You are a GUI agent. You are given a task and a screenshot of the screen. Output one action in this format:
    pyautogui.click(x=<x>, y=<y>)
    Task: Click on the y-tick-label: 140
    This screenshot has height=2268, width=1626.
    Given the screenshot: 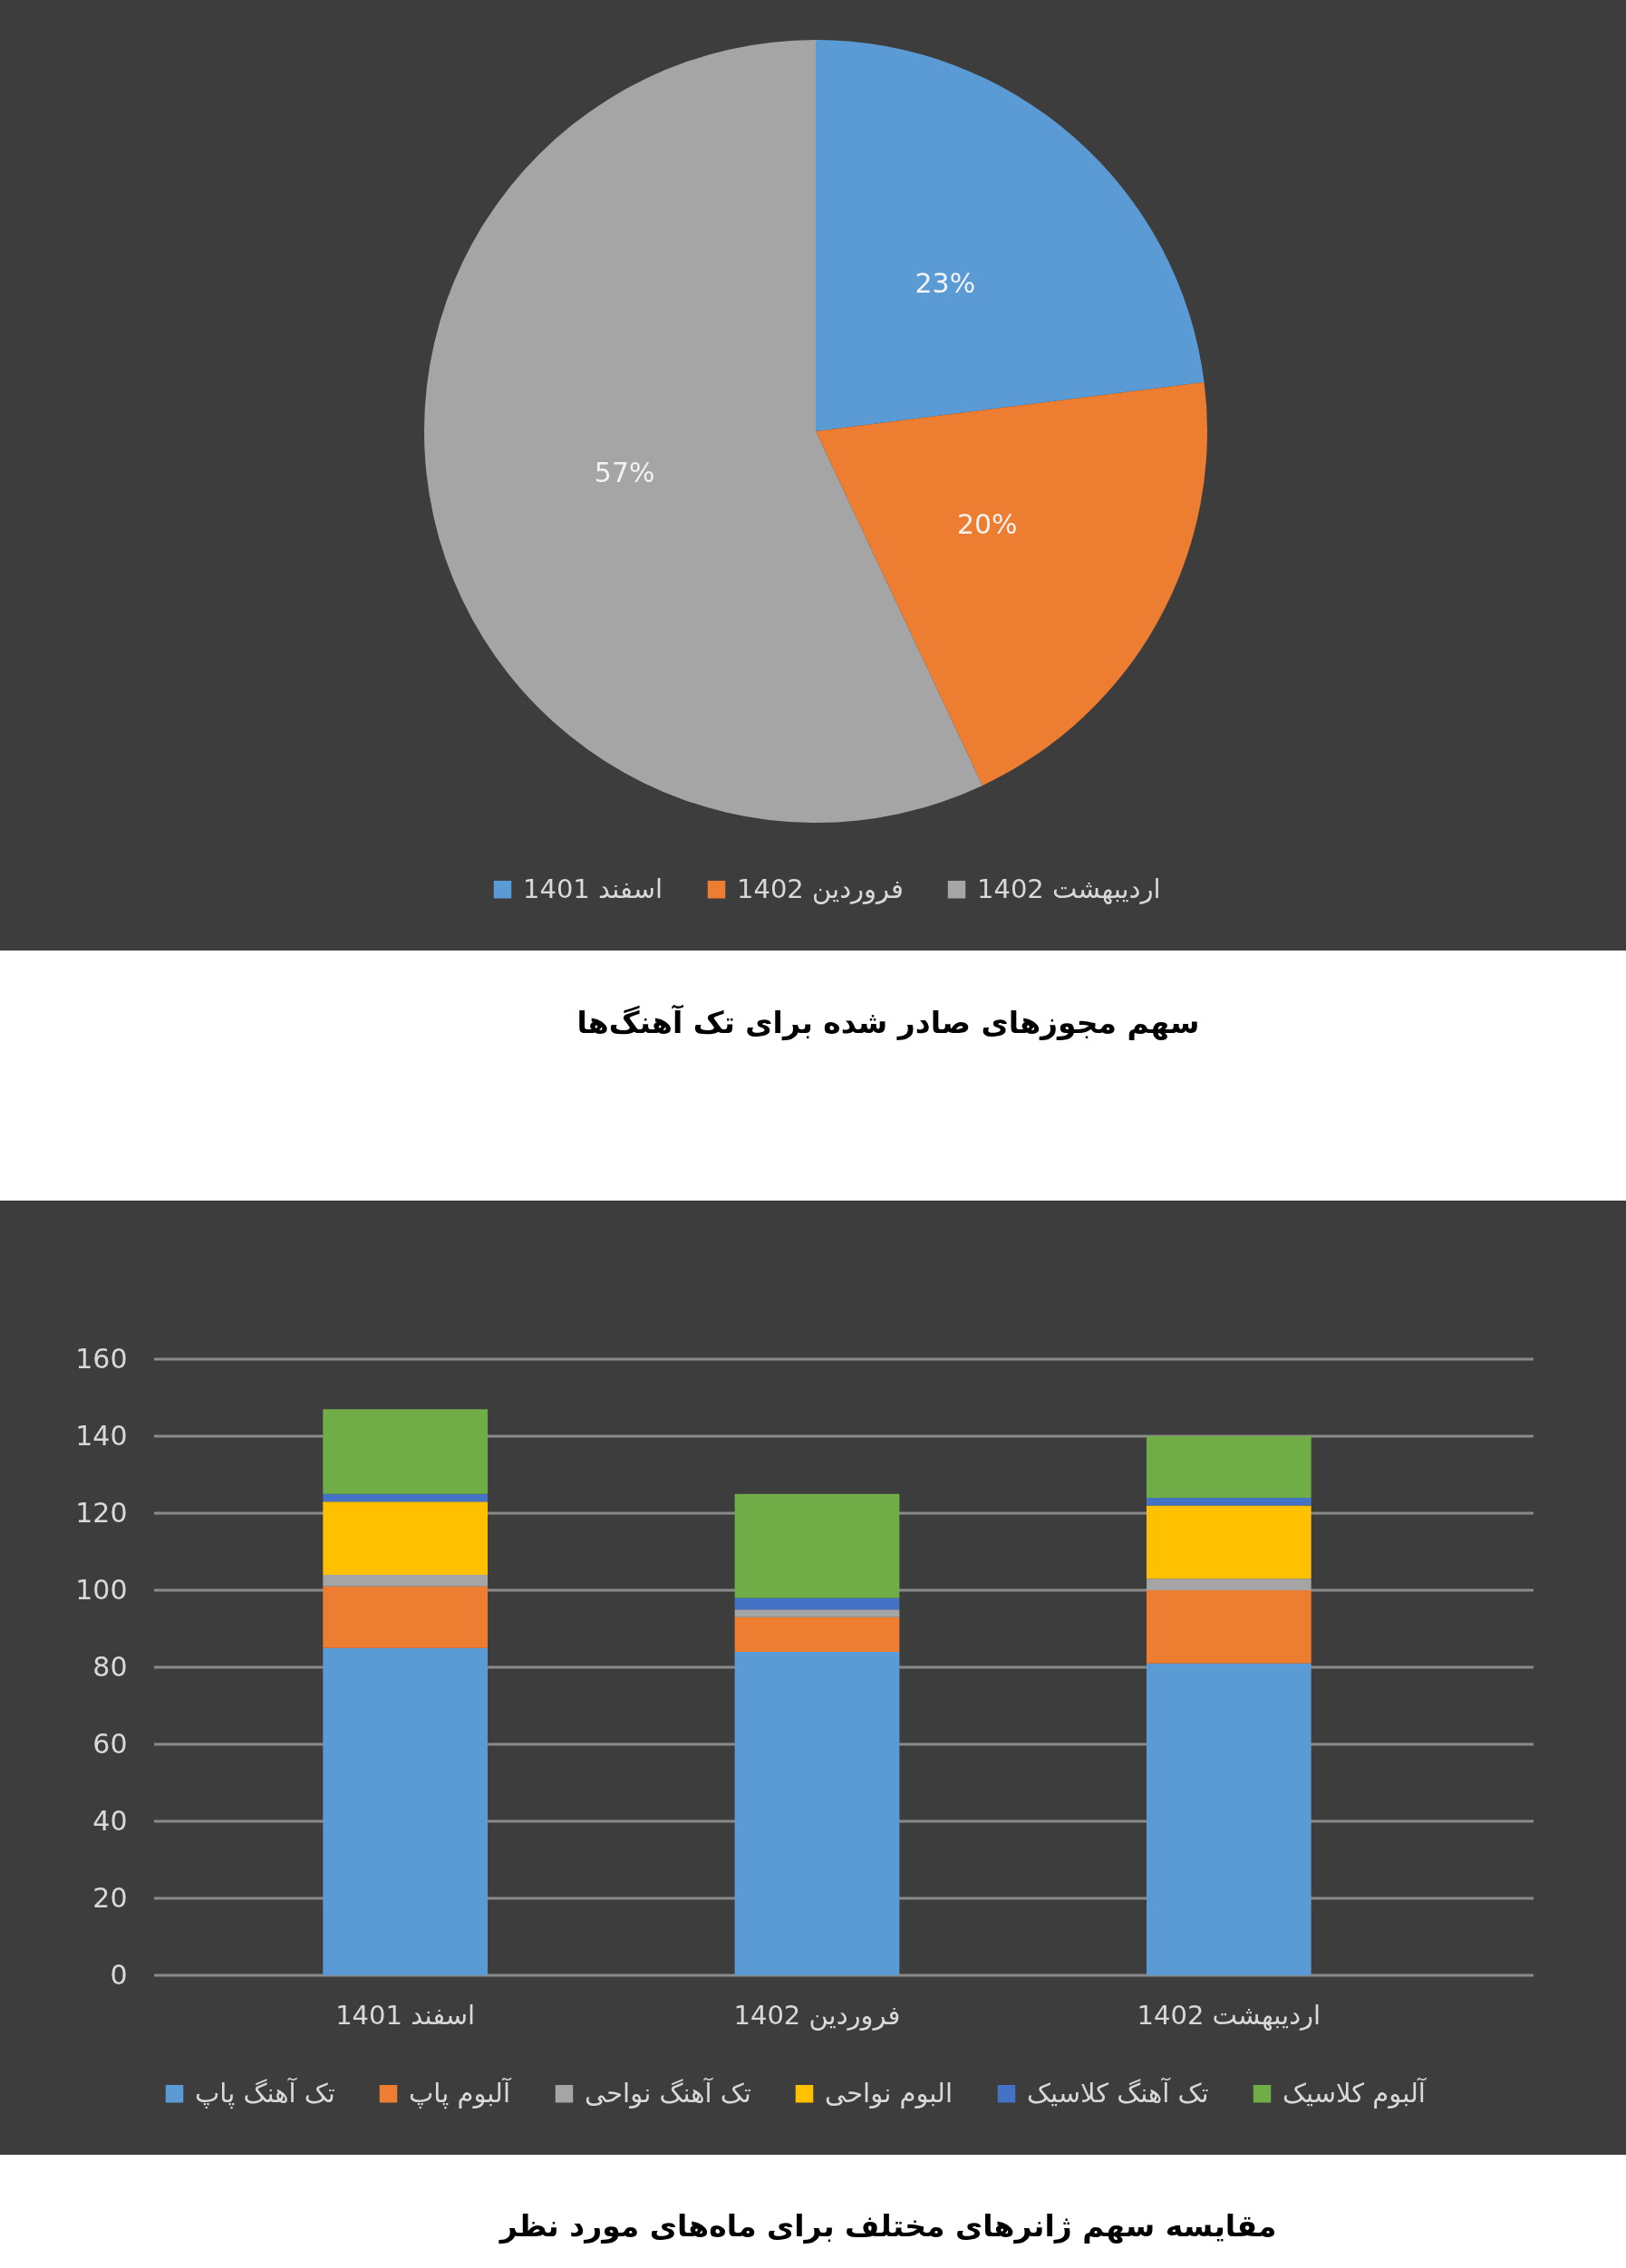 What is the action you would take?
    pyautogui.click(x=101, y=1435)
    